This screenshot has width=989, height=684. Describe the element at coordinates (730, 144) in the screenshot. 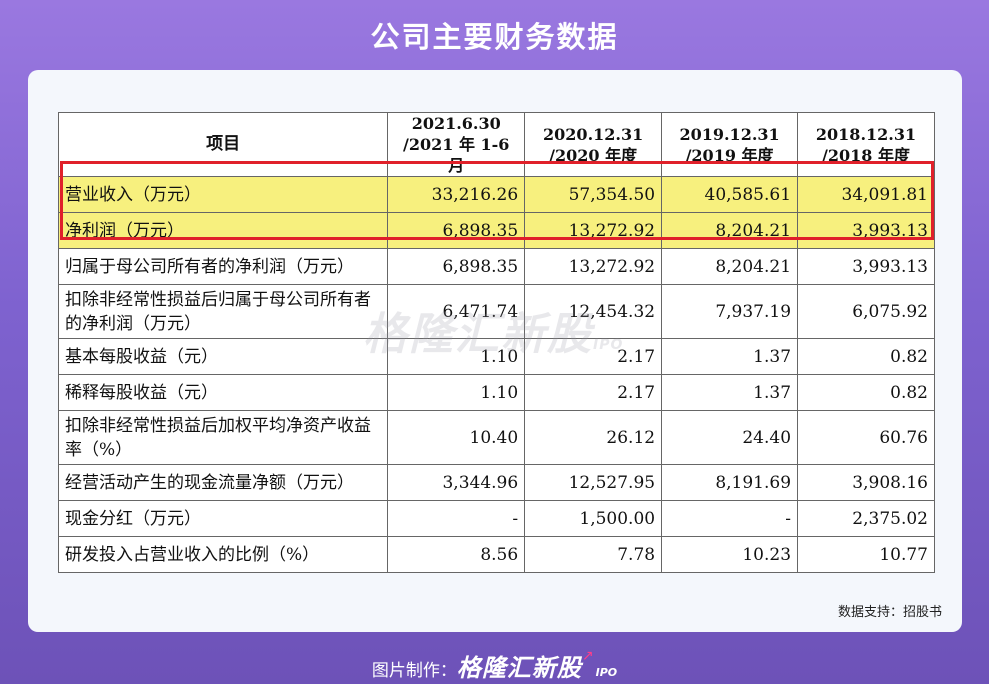

I see `column-header-2019: 2019.12.31/2019 年度` at that location.